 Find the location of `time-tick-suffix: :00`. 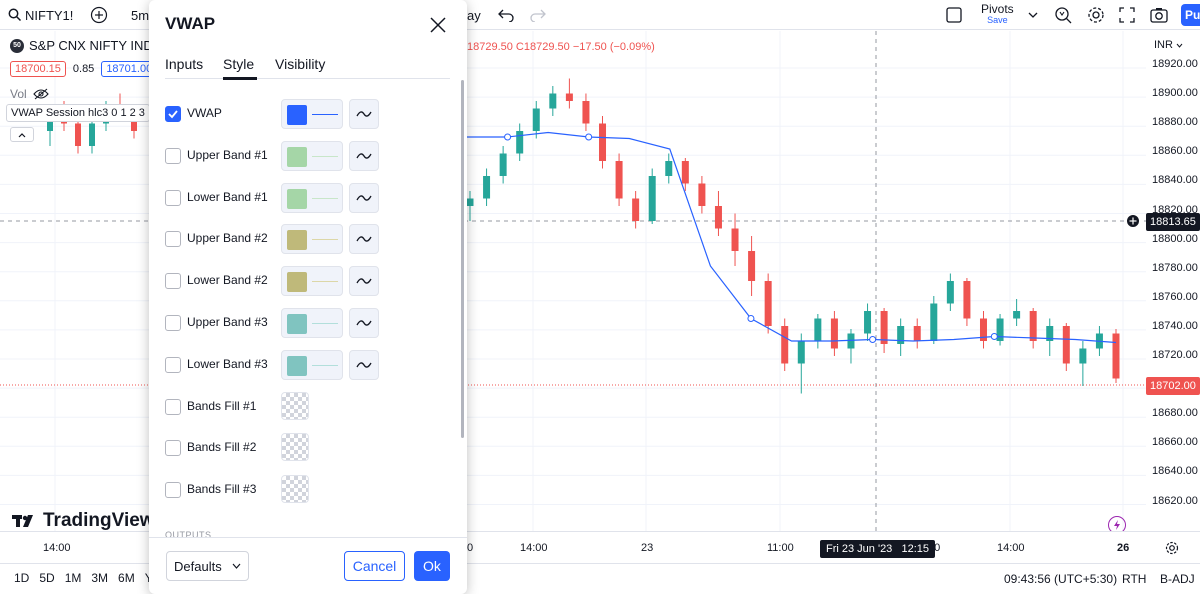

time-tick-suffix: :00 is located at coordinates (933, 548).